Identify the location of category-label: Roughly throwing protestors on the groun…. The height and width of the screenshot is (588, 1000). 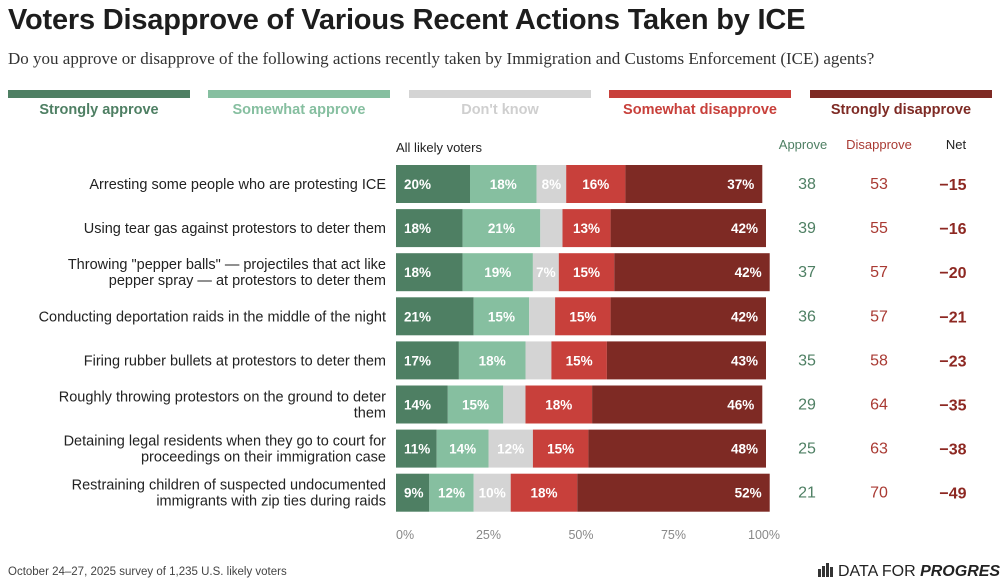
(222, 398).